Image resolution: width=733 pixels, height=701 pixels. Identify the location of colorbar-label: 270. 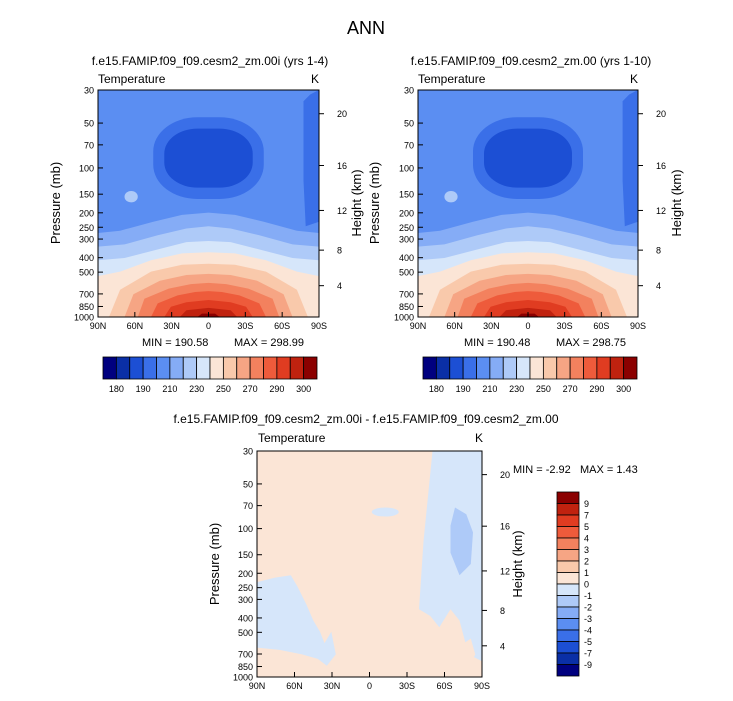
(250, 389).